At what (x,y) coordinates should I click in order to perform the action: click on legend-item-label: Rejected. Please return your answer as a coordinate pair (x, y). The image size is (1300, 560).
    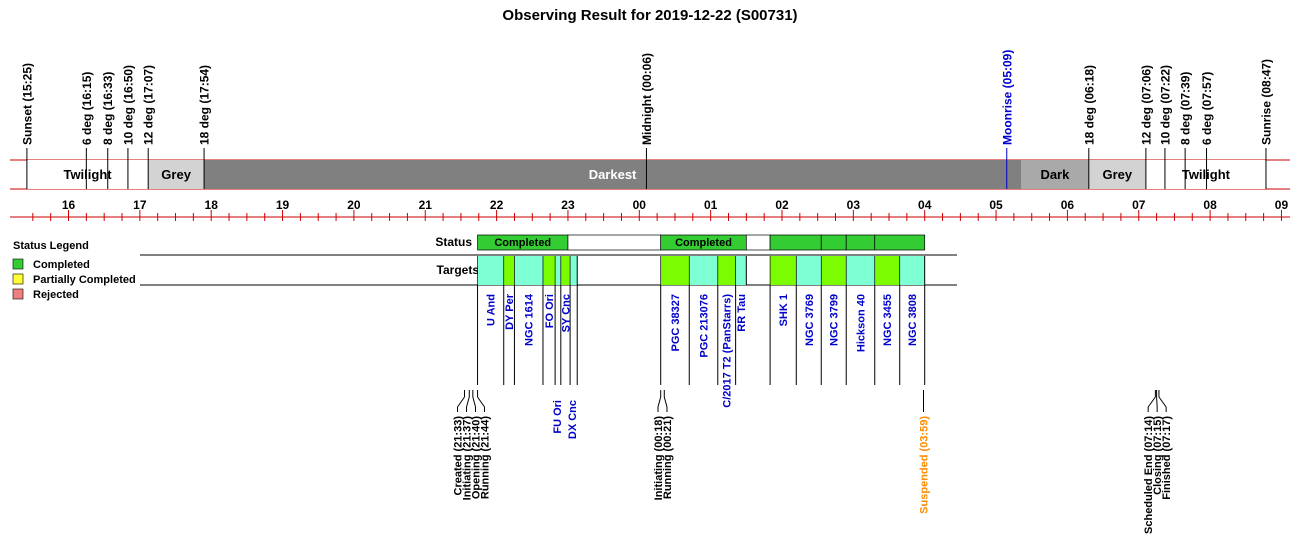
    Looking at the image, I should click on (56, 295).